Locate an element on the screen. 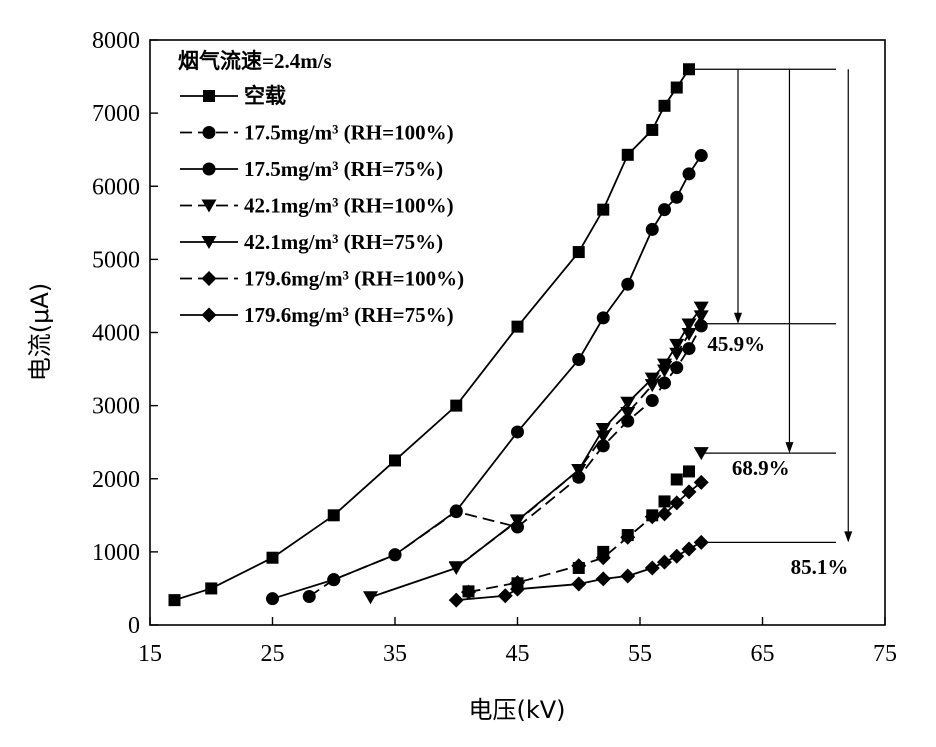 The height and width of the screenshot is (747, 936). y-tick-label: 0 is located at coordinates (134, 626).